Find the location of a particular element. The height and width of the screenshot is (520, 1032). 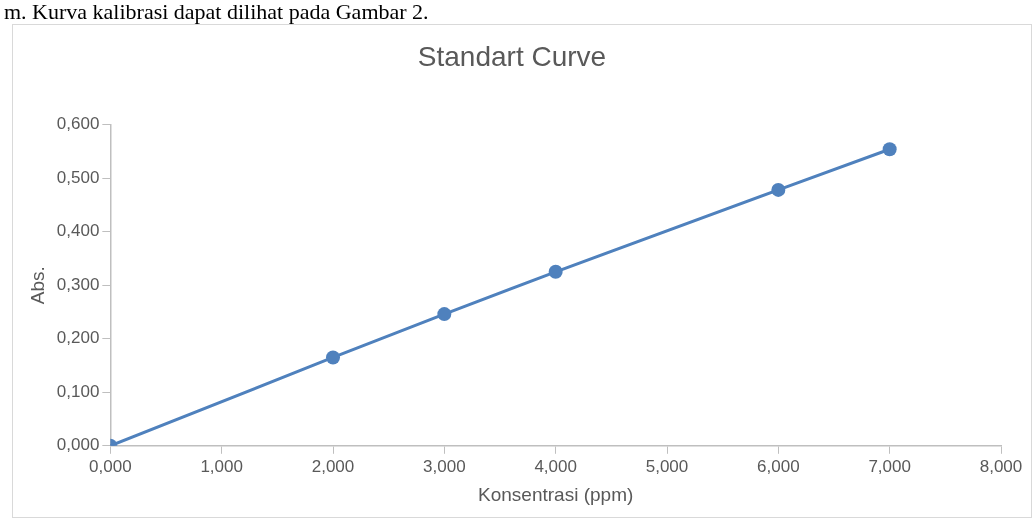

x-tick-label: 8,000 is located at coordinates (1001, 466).